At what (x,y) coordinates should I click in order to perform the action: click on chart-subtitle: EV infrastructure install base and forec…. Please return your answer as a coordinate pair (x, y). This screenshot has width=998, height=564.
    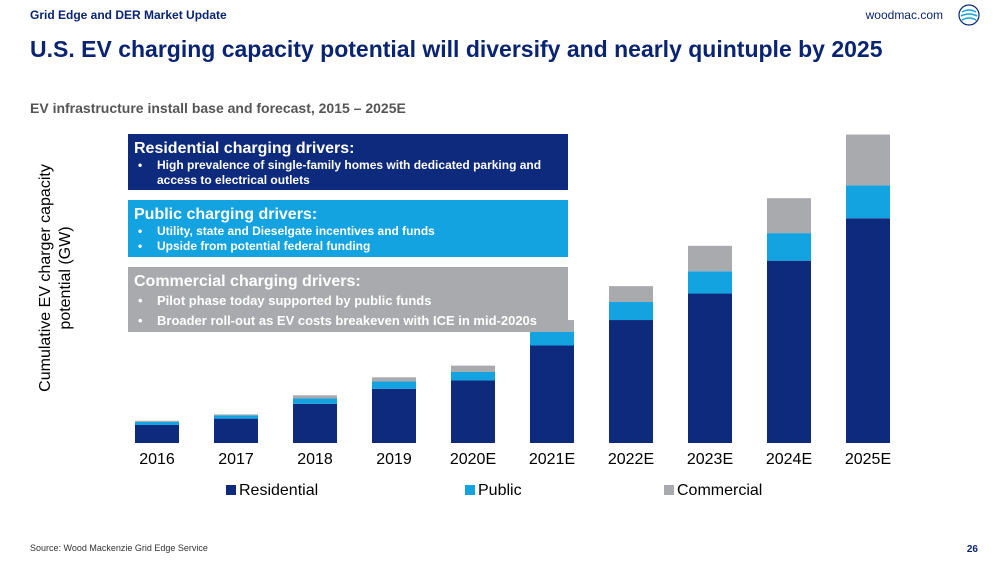
    Looking at the image, I should click on (218, 108).